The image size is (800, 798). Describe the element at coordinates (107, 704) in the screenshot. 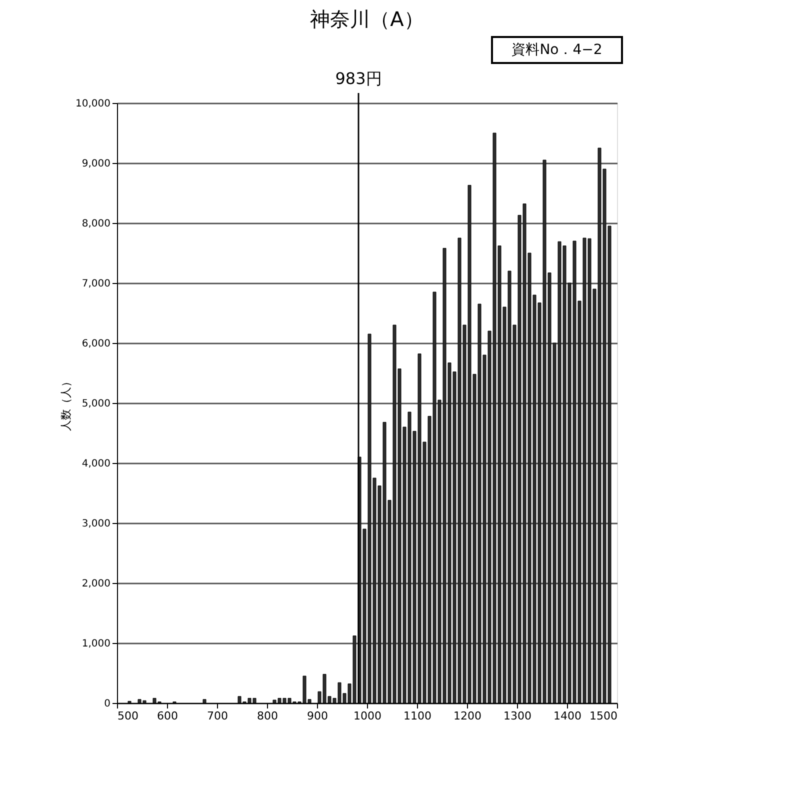

I see `y-tick-label: 0` at that location.